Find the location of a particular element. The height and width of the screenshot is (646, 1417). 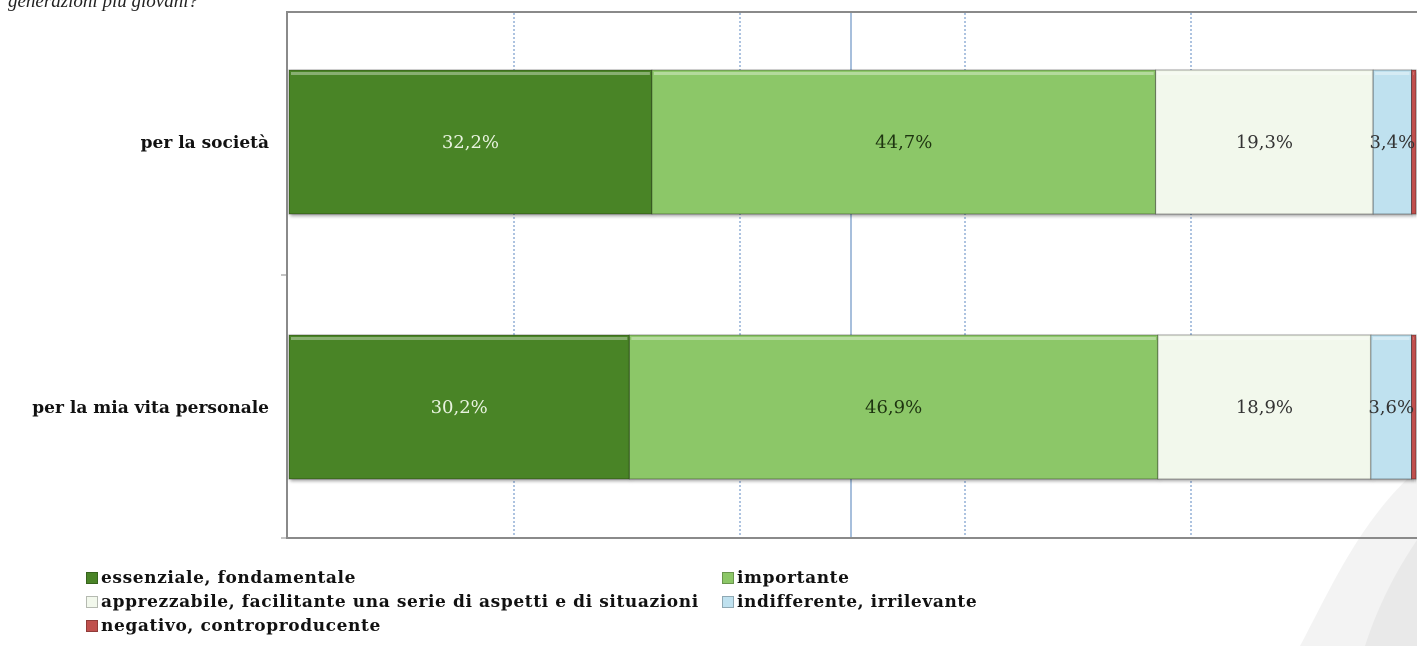

data-label: 44,7% is located at coordinates (903, 142).